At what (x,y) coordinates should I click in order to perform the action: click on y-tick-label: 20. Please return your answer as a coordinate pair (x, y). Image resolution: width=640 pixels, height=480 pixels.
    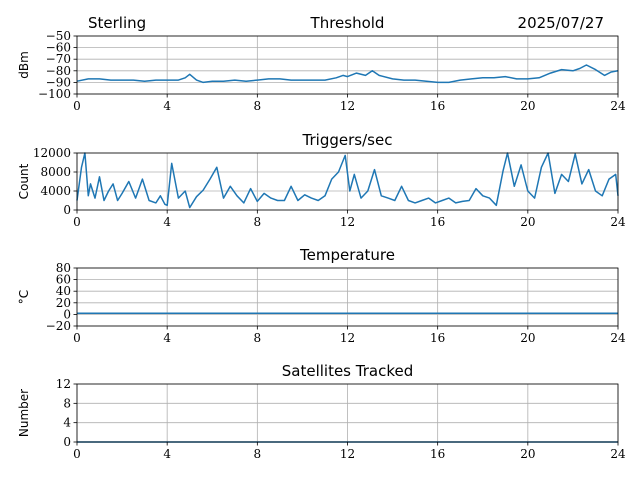
    Looking at the image, I should click on (63, 303).